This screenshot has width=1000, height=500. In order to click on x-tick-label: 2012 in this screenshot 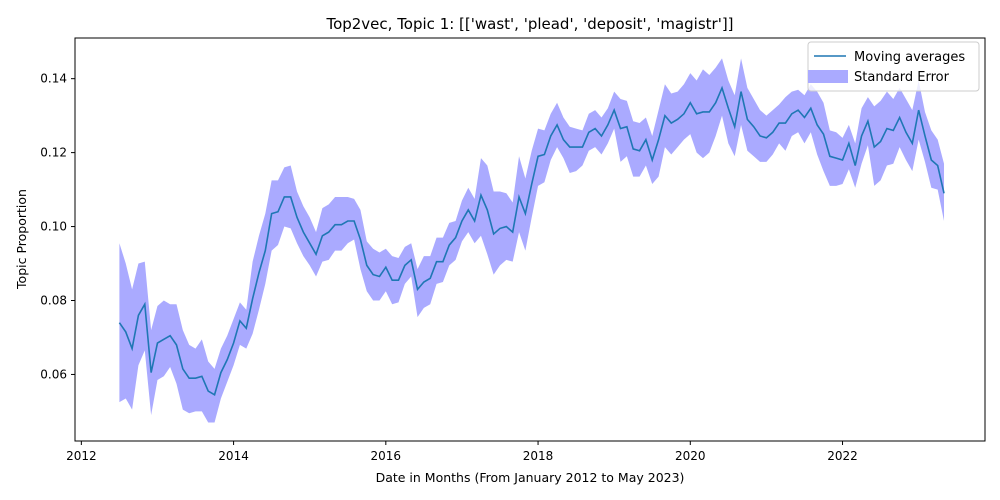, I will do `click(81, 456)`.